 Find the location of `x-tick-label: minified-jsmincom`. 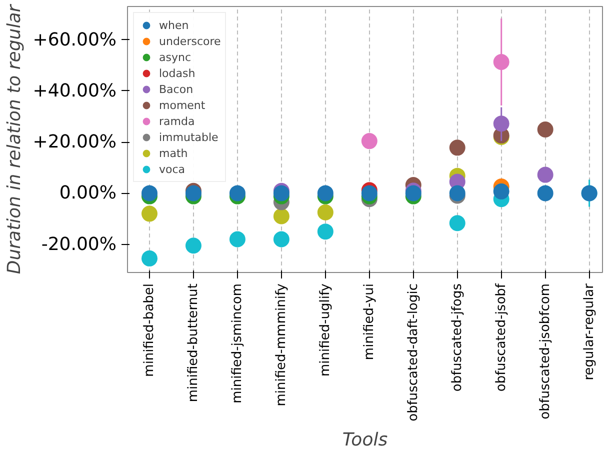

x-tick-label: minified-jsmincom is located at coordinates (237, 344).